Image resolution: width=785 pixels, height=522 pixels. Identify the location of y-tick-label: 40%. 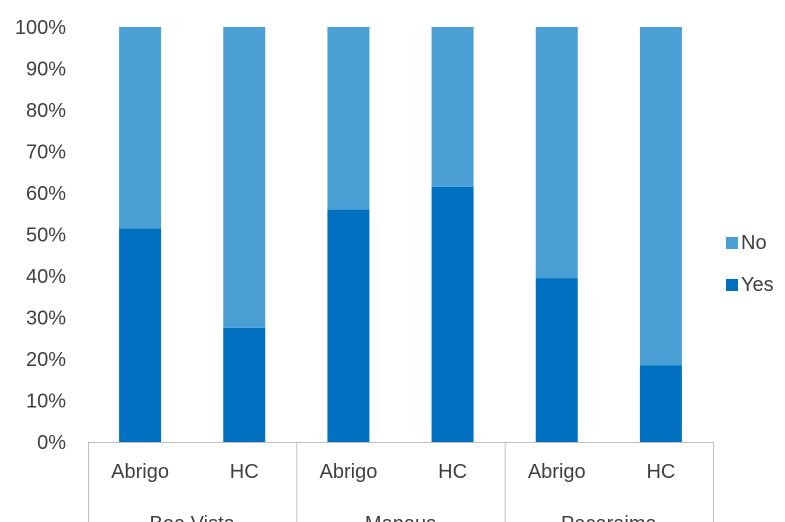
(46, 277).